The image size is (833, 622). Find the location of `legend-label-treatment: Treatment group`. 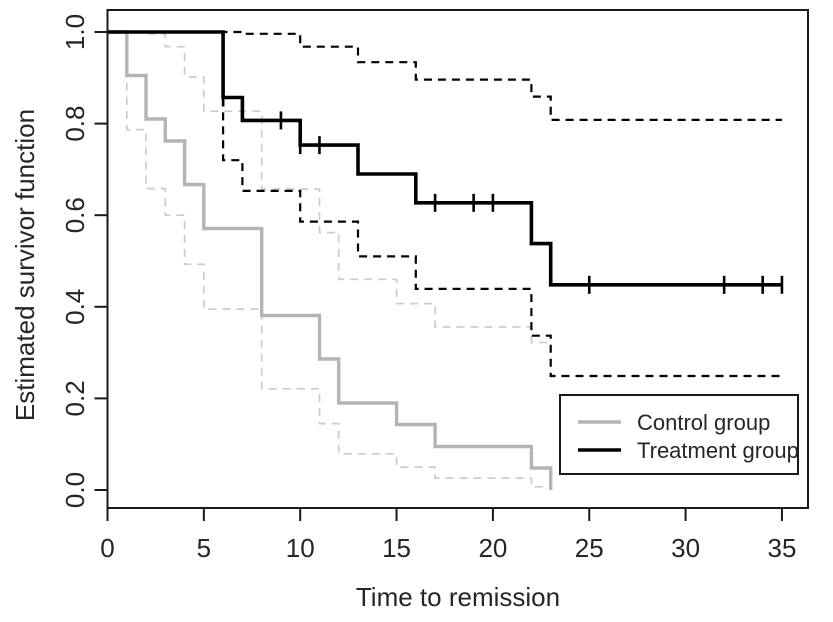

legend-label-treatment: Treatment group is located at coordinates (718, 450).